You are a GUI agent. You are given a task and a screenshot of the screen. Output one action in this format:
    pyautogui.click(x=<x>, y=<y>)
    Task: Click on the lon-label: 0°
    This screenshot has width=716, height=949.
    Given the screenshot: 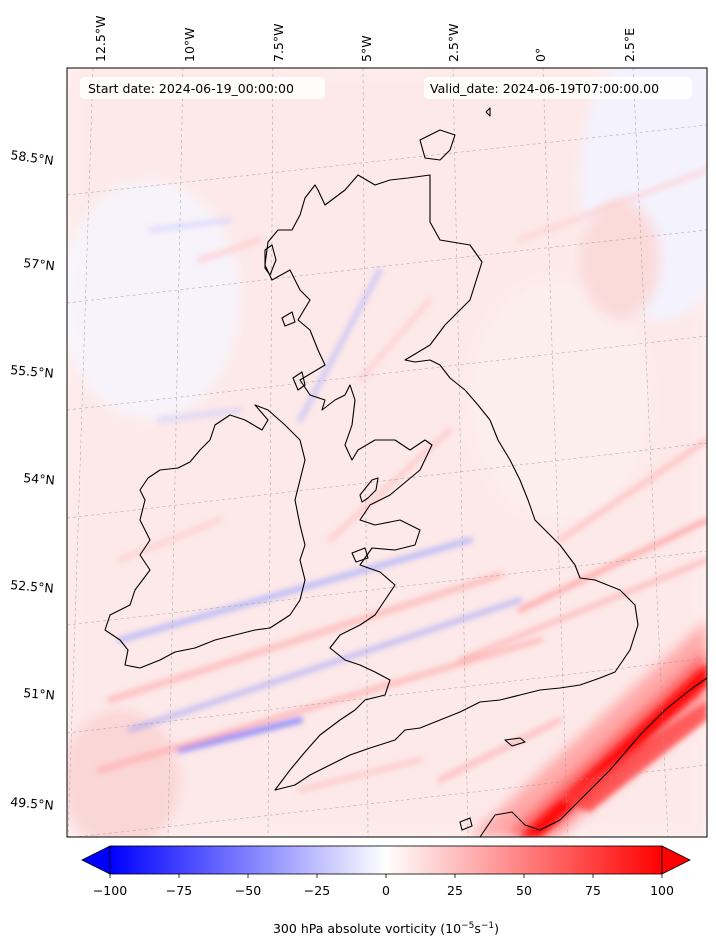 What is the action you would take?
    pyautogui.click(x=540, y=55)
    